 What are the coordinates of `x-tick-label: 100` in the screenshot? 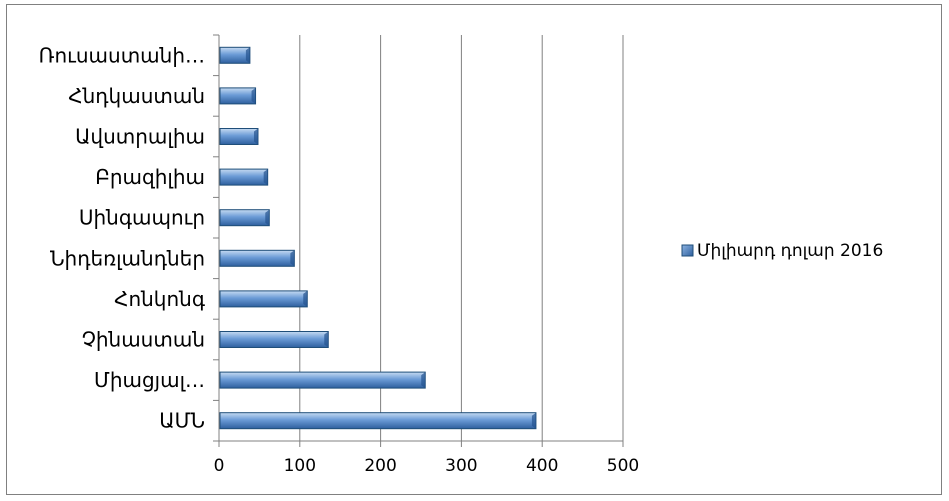 It's located at (300, 466).